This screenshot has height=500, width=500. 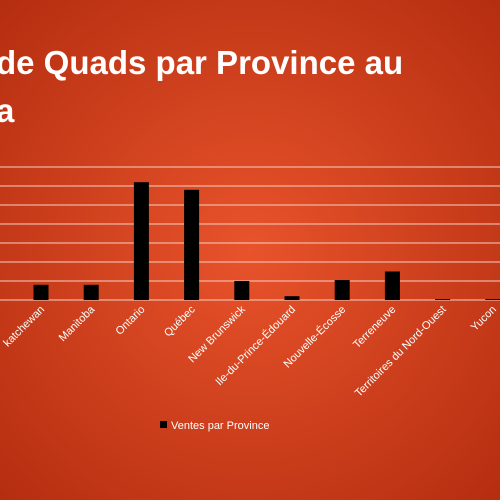 What do you see at coordinates (201, 62) in the screenshot?
I see `chart-title: de Quads par Province au` at bounding box center [201, 62].